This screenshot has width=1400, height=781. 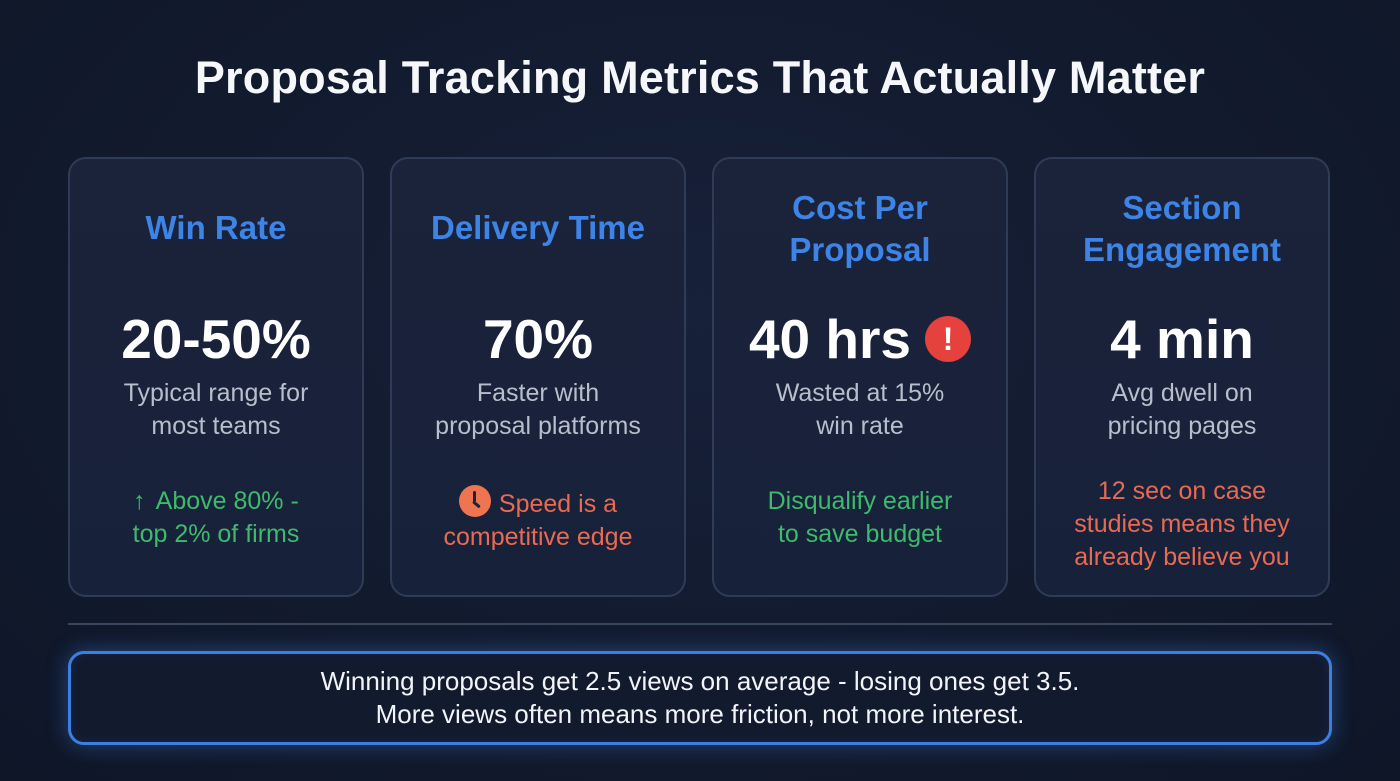 I want to click on card-description: Typical range for most teams, so click(x=216, y=410).